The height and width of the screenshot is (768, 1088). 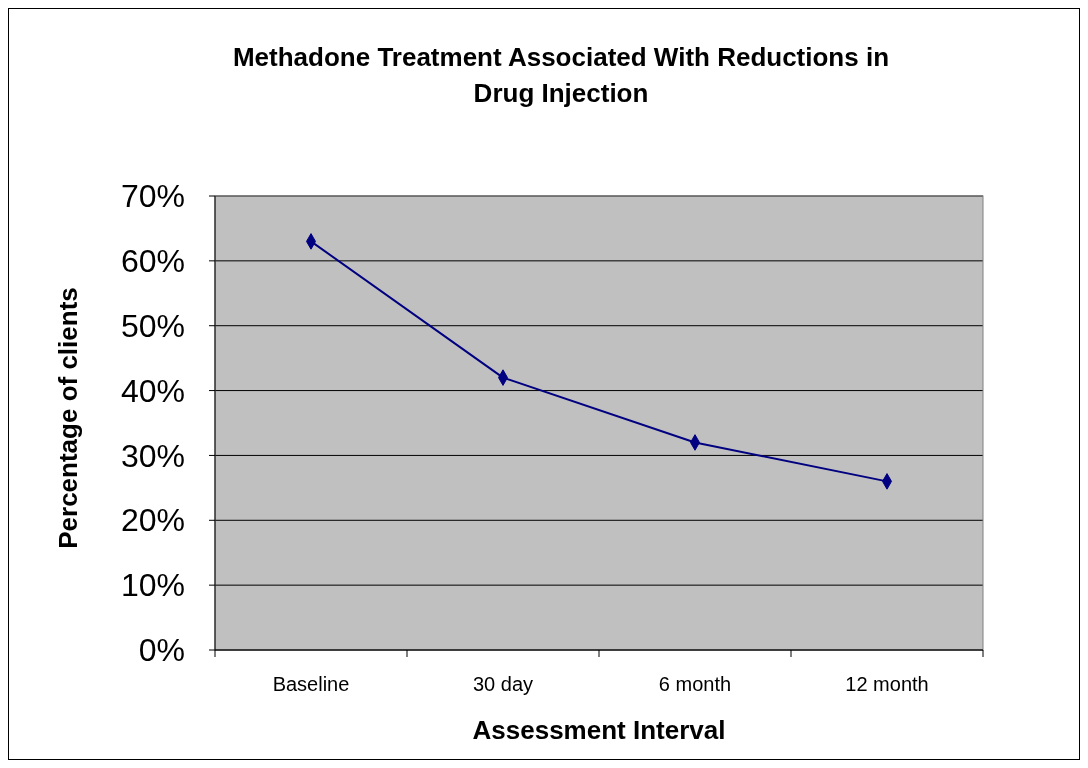 I want to click on x-tick-label: Baseline, so click(x=311, y=684).